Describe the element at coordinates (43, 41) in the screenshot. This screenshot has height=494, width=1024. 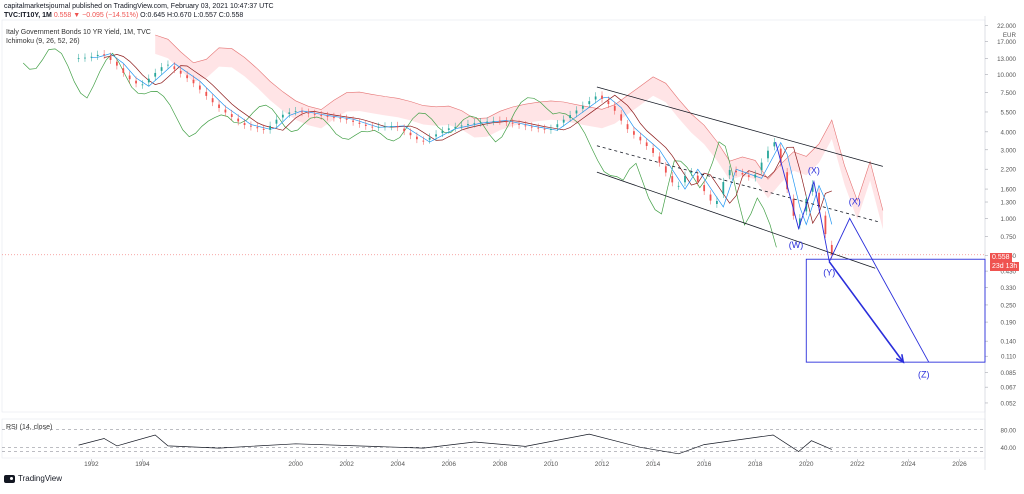
I see `ichimoku-legend: Ichimoku (9, 26, 52, 26)` at that location.